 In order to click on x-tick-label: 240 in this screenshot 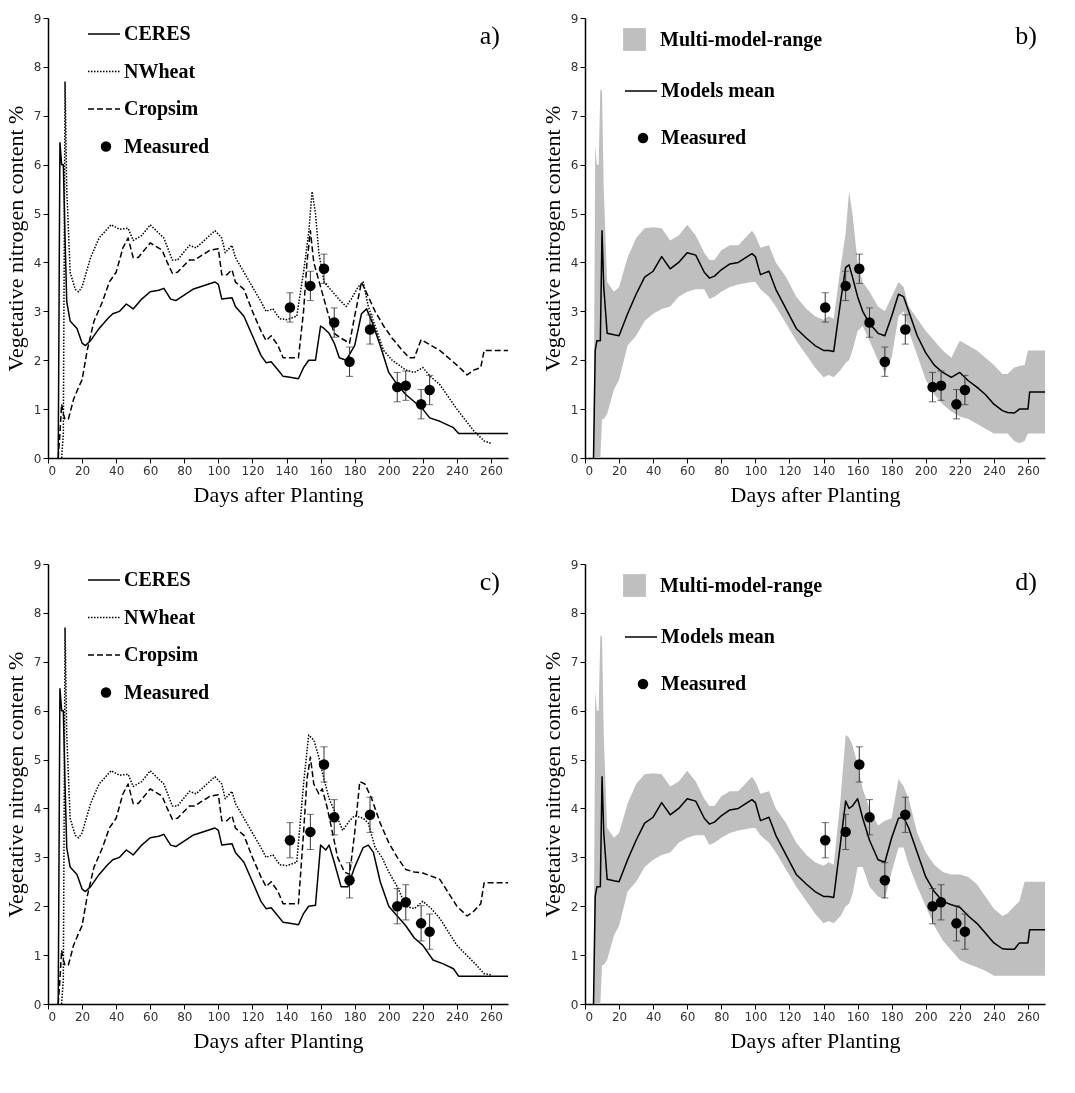, I will do `click(457, 470)`.